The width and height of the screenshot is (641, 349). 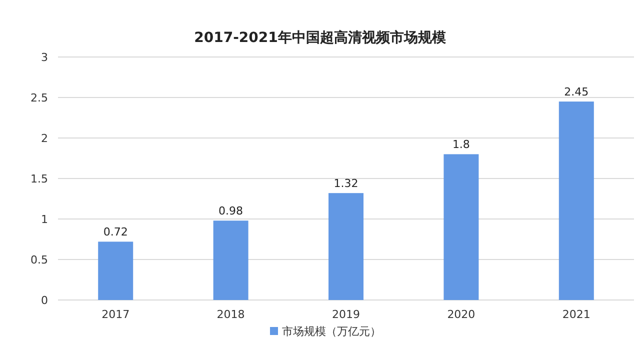 I want to click on x-tick-label: 2018, so click(x=230, y=314).